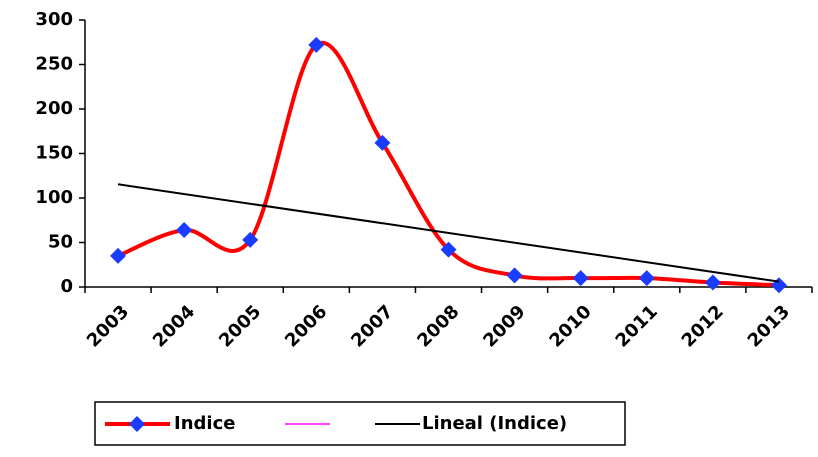 Image resolution: width=818 pixels, height=457 pixels. I want to click on x-tick-label: 2008, so click(438, 326).